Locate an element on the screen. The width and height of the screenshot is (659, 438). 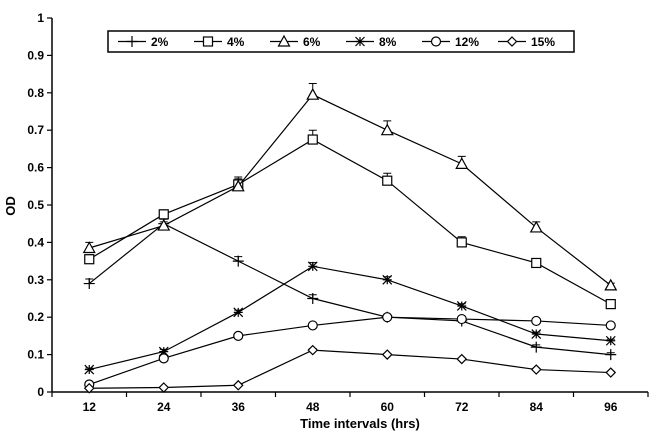
y-tick-label: 0.4 is located at coordinates (35, 242).